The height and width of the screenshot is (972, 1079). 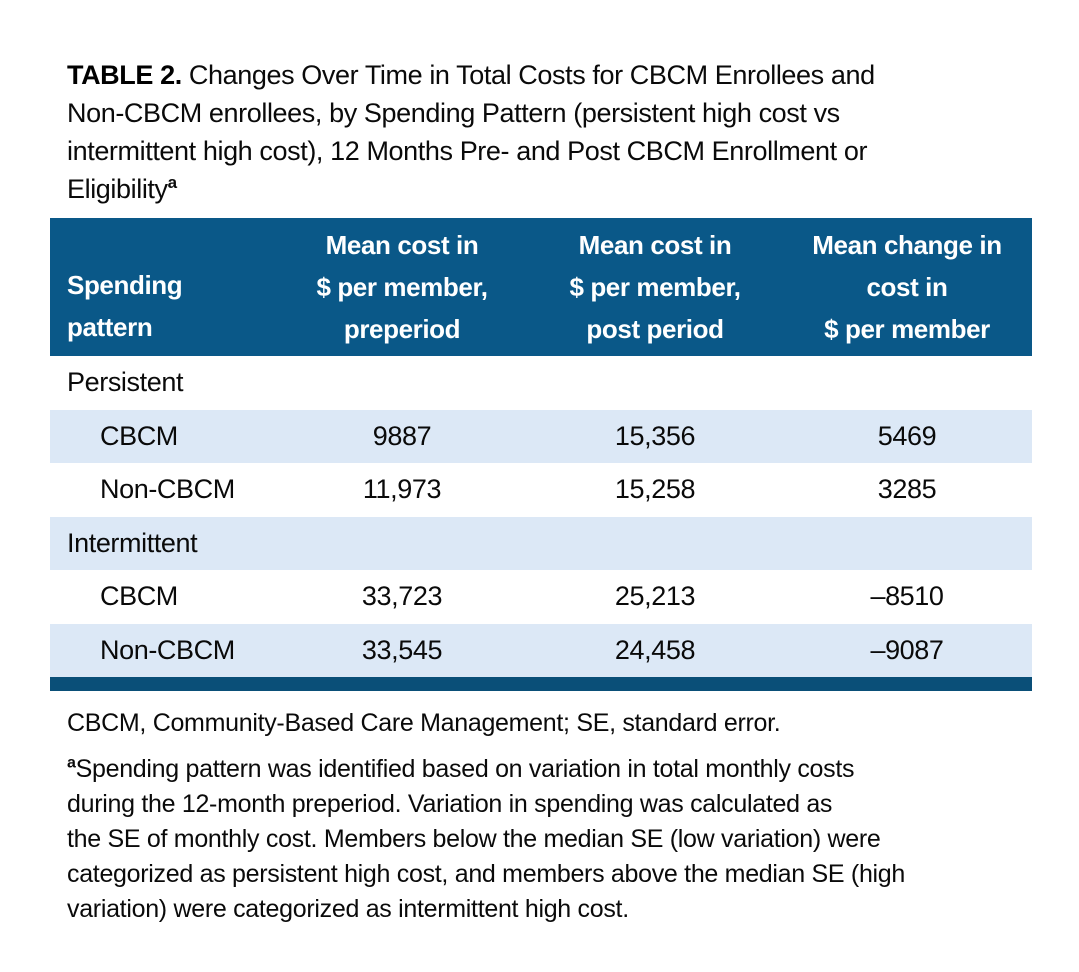 What do you see at coordinates (124, 75) in the screenshot?
I see `table-title-label: TABLE 2.` at bounding box center [124, 75].